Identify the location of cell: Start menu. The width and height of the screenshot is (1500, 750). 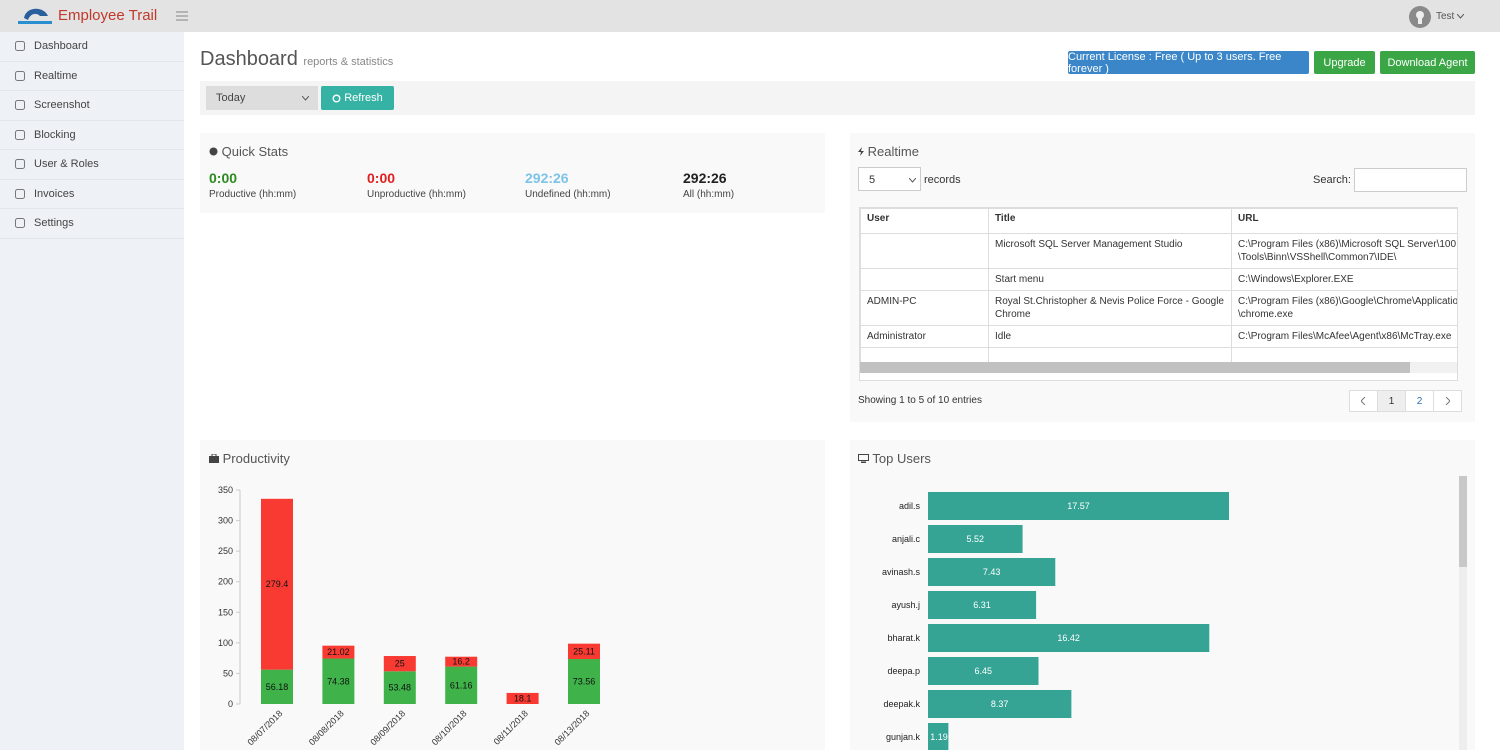
(1110, 279).